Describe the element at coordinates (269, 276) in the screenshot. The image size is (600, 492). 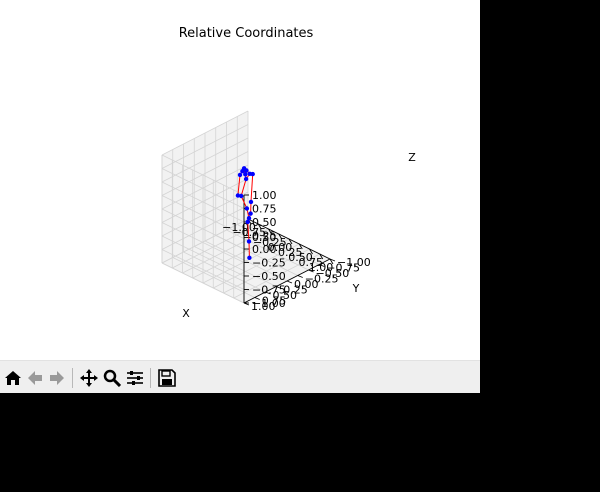
I see `z-tick-label: −0.50` at that location.